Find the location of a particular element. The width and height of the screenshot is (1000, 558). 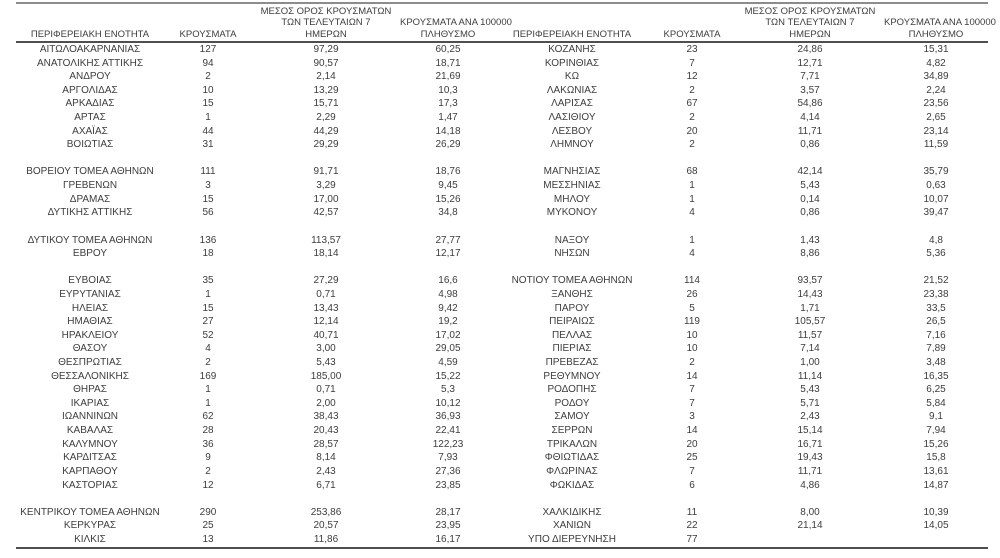

header-avg7-right-line3: ΗΜΕΡΩΝ is located at coordinates (810, 34).